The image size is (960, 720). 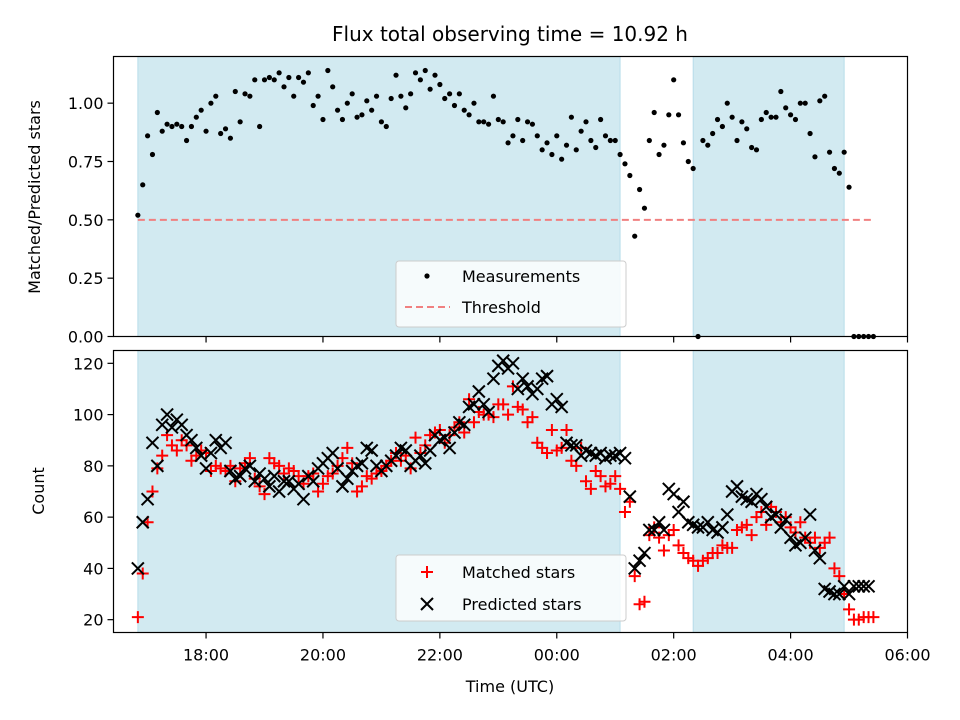 What do you see at coordinates (521, 276) in the screenshot?
I see `legend-measurements-label: Measurements` at bounding box center [521, 276].